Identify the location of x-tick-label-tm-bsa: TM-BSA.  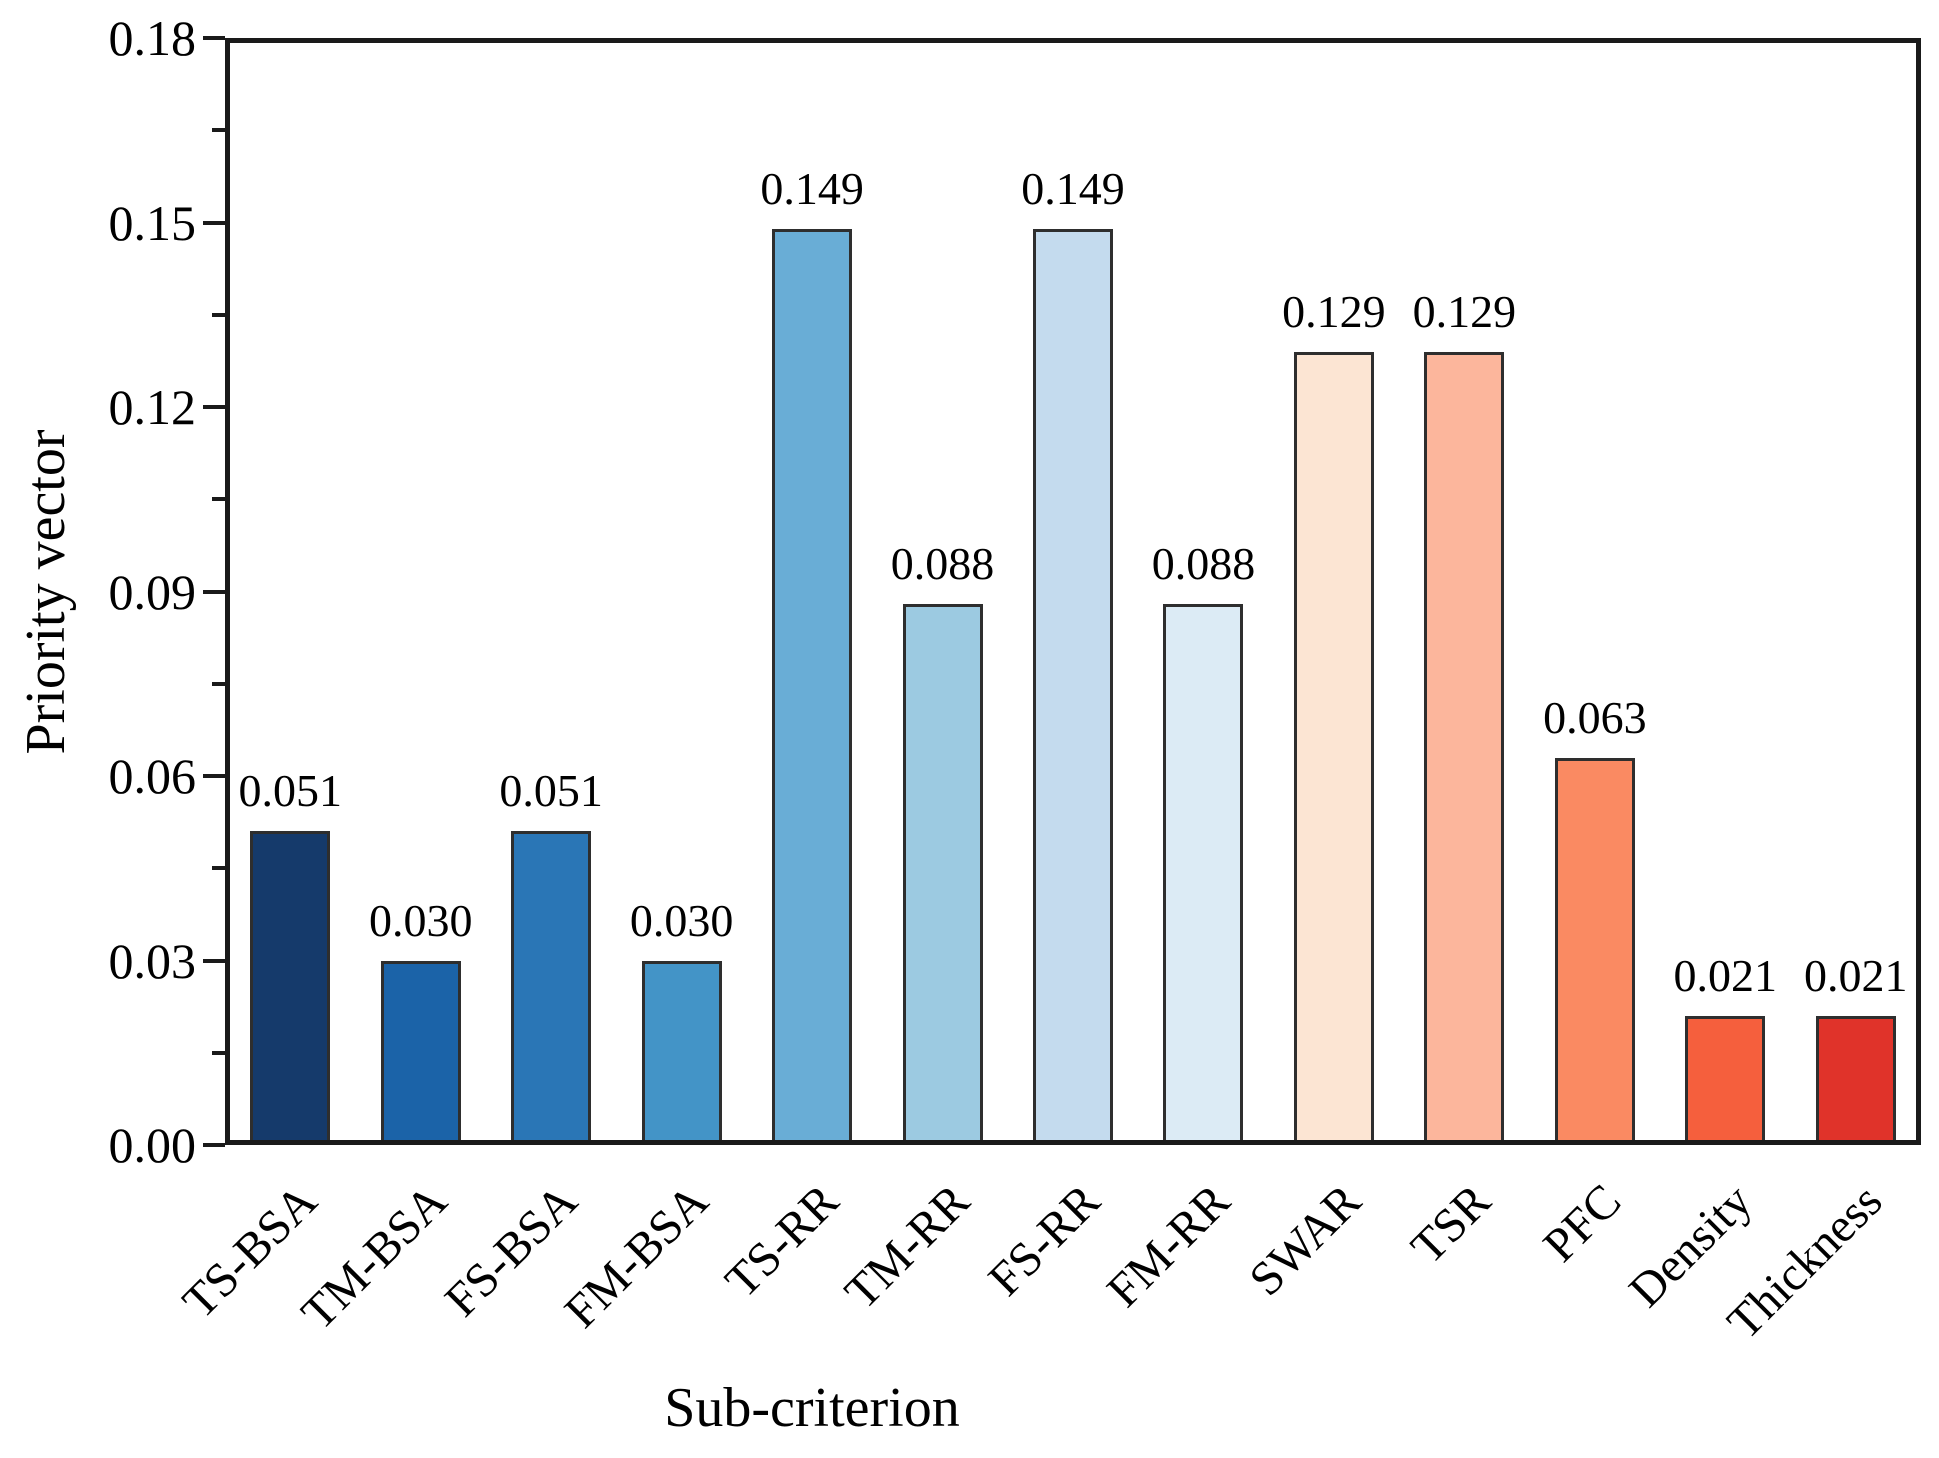
(374, 1257).